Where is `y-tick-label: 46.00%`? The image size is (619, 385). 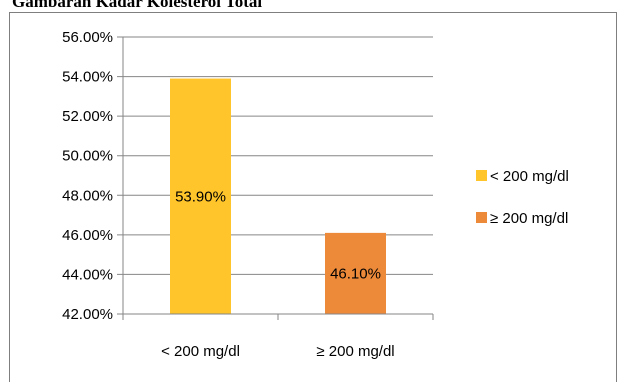
y-tick-label: 46.00% is located at coordinates (87, 235).